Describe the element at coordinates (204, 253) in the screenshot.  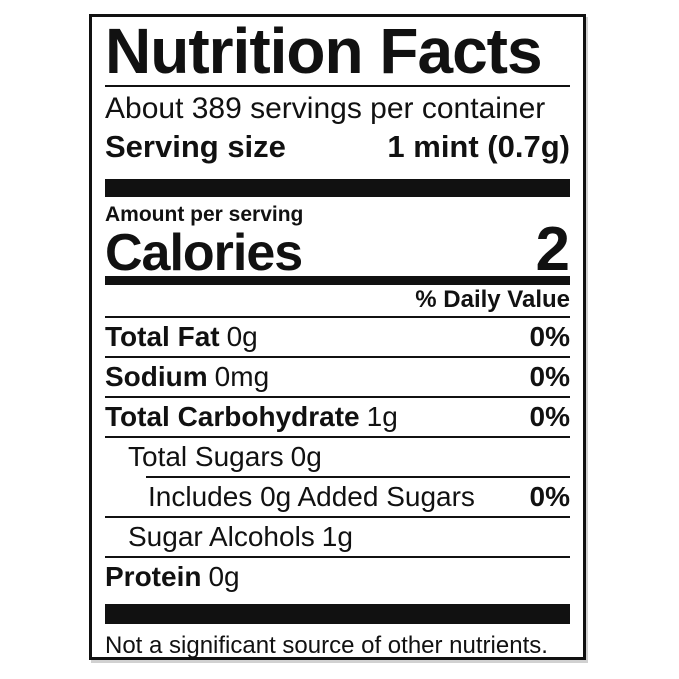
I see `calories-label: Calories` at that location.